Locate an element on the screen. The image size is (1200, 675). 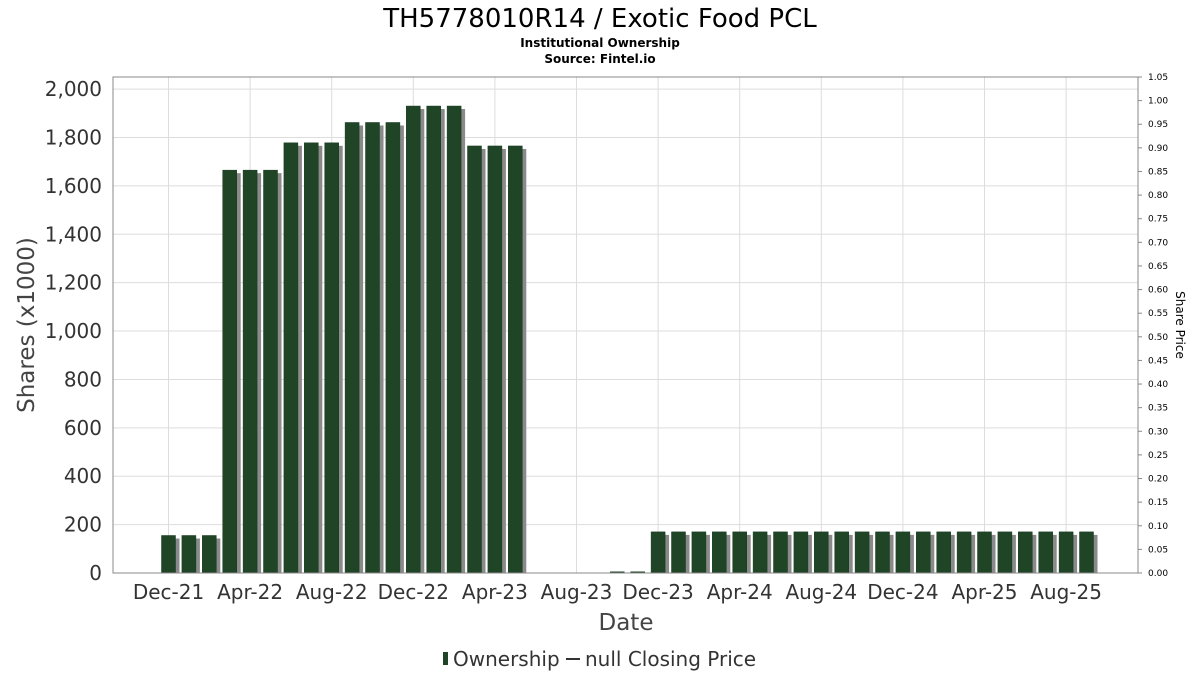
chart-subtitle-1: Institutional Ownership is located at coordinates (600, 43).